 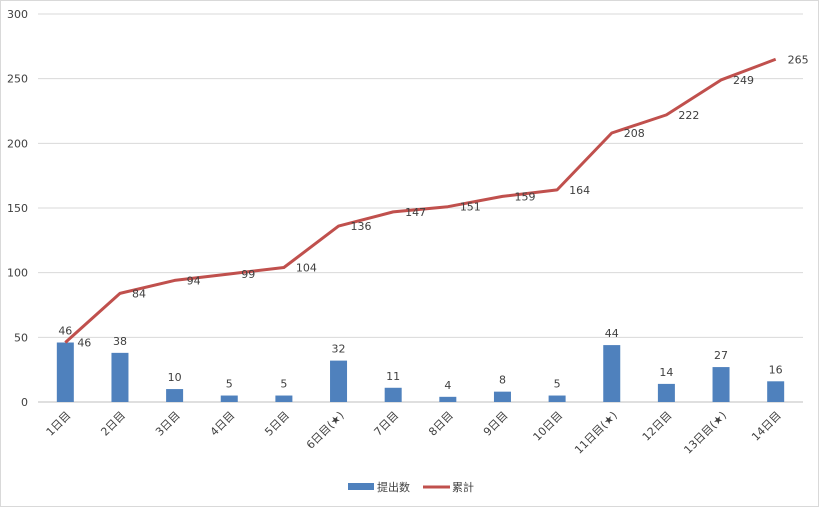 I want to click on line-data-label: 208, so click(x=634, y=133).